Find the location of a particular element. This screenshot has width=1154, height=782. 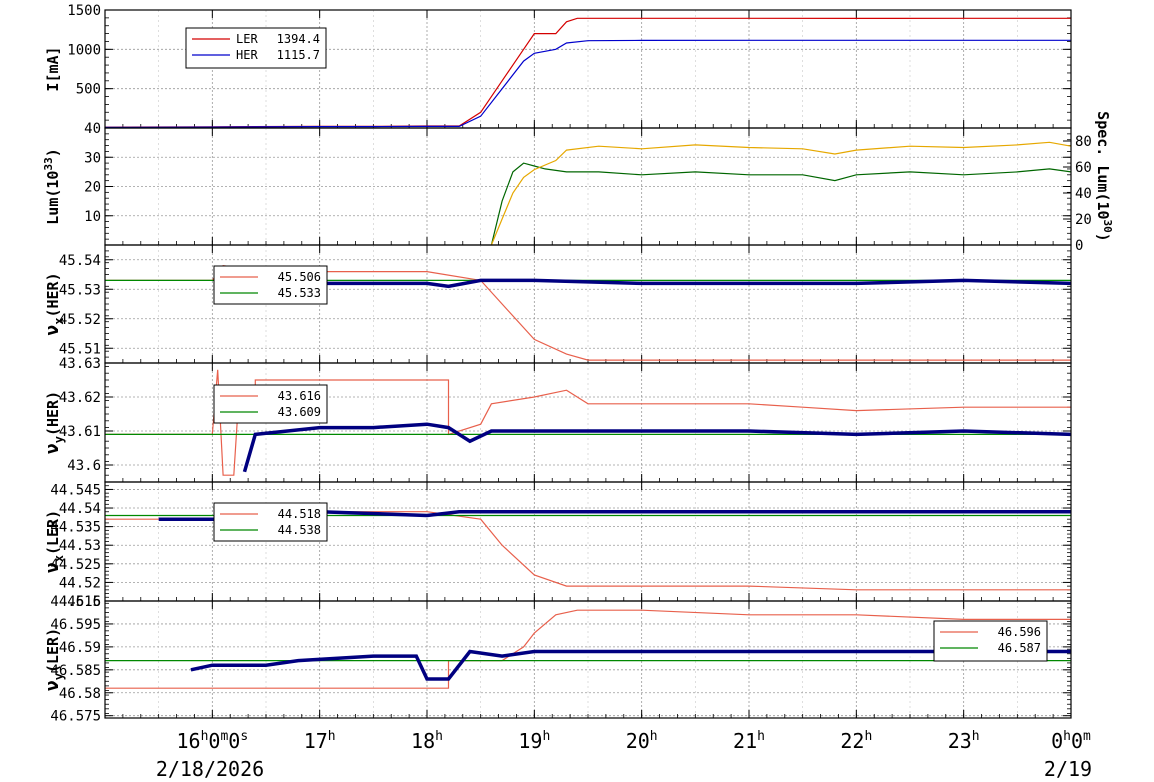

ytick-label: 46.585 is located at coordinates (75, 671).